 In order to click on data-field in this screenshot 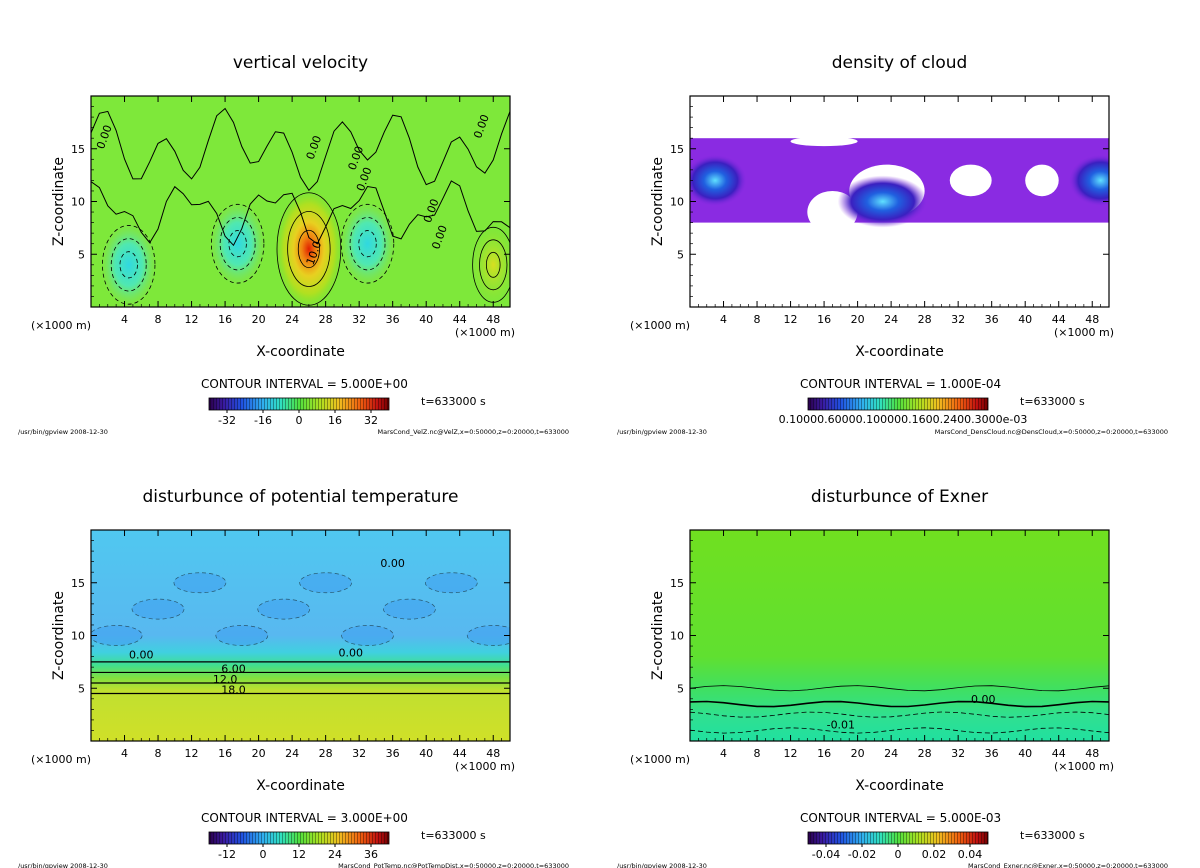, I will do `click(899, 201)`.